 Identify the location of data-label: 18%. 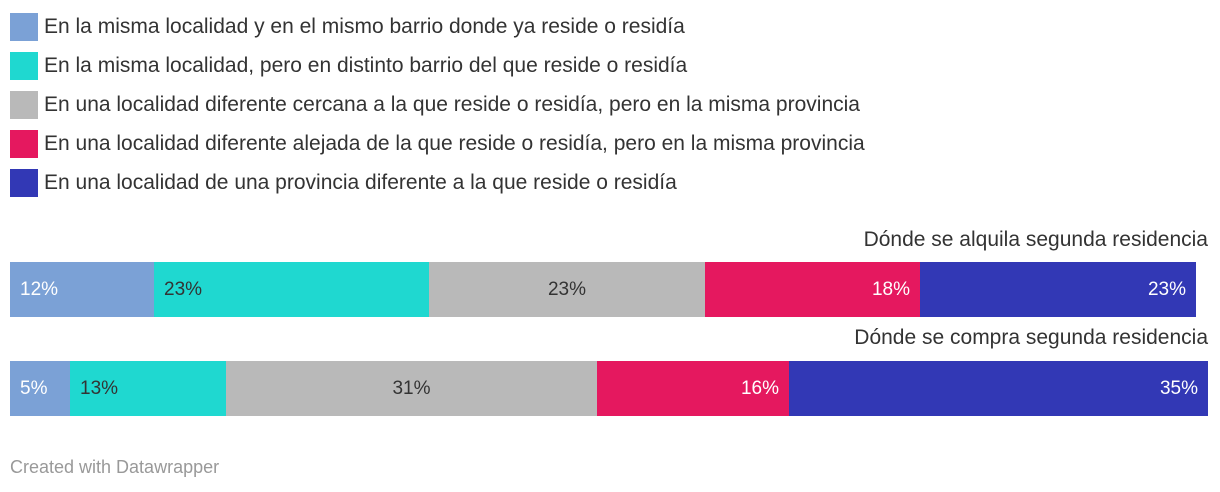
(890, 289).